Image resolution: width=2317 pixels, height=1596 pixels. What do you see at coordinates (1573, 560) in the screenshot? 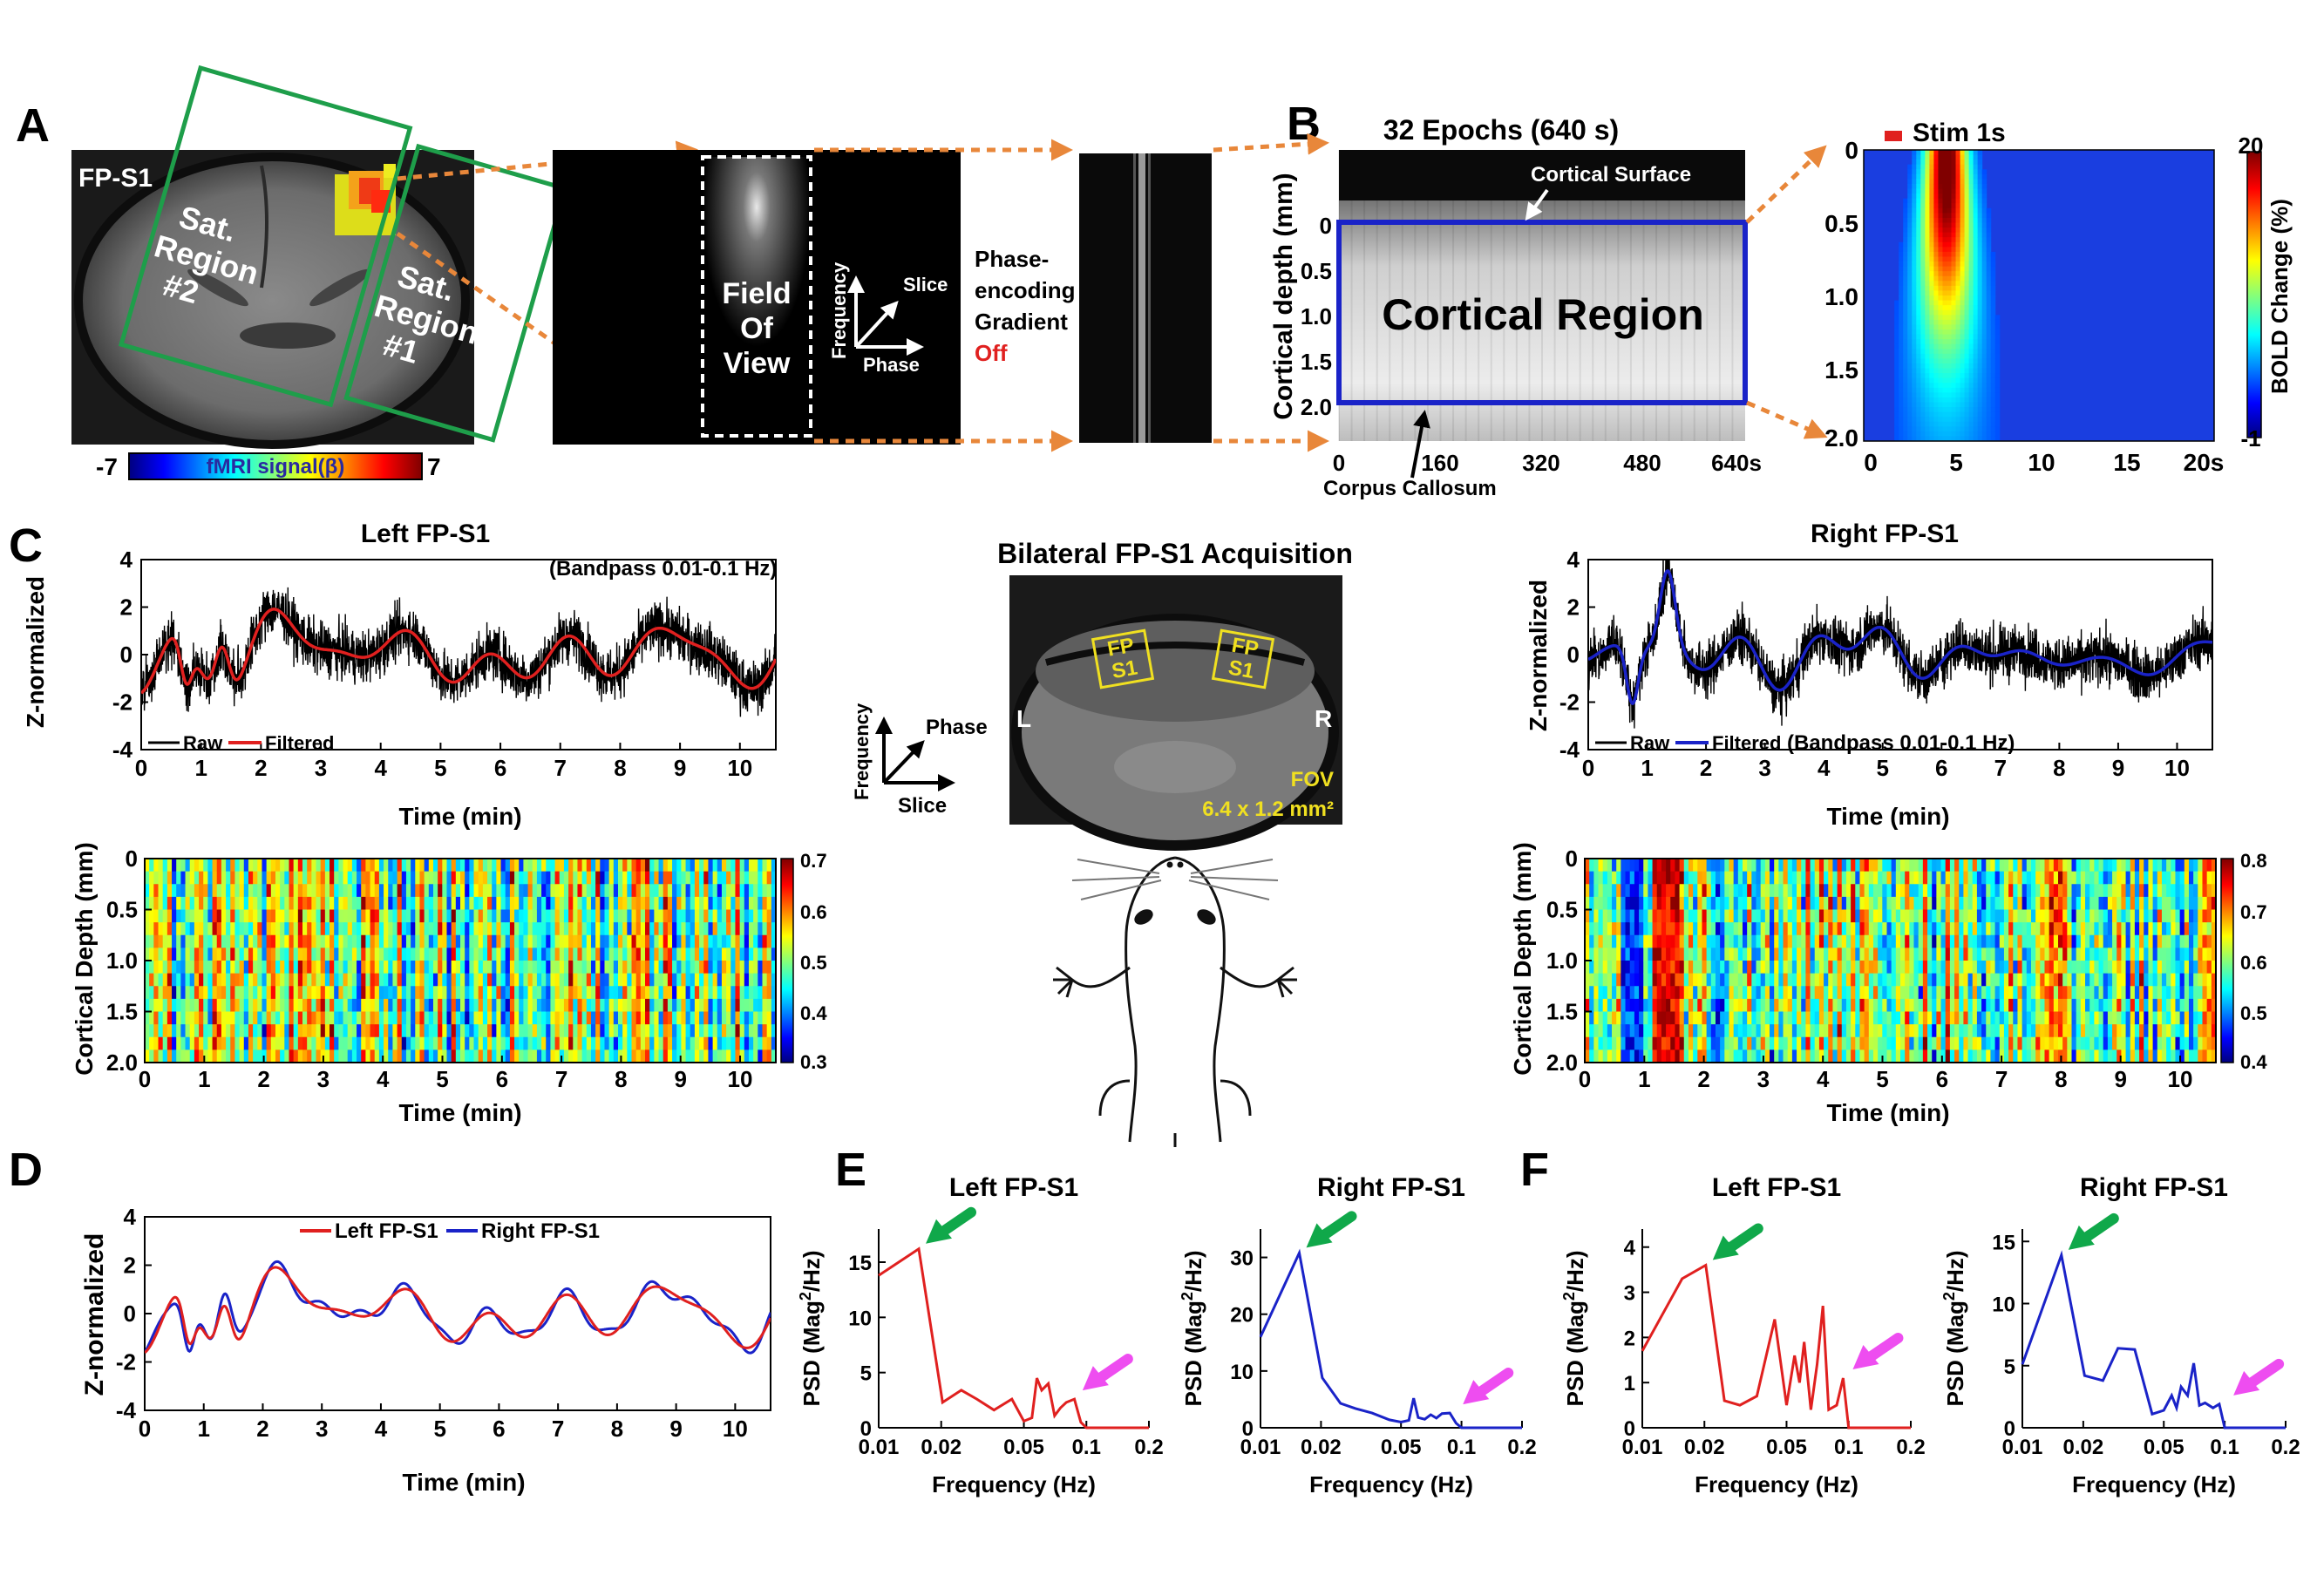
I see `ytick-label: 4` at bounding box center [1573, 560].